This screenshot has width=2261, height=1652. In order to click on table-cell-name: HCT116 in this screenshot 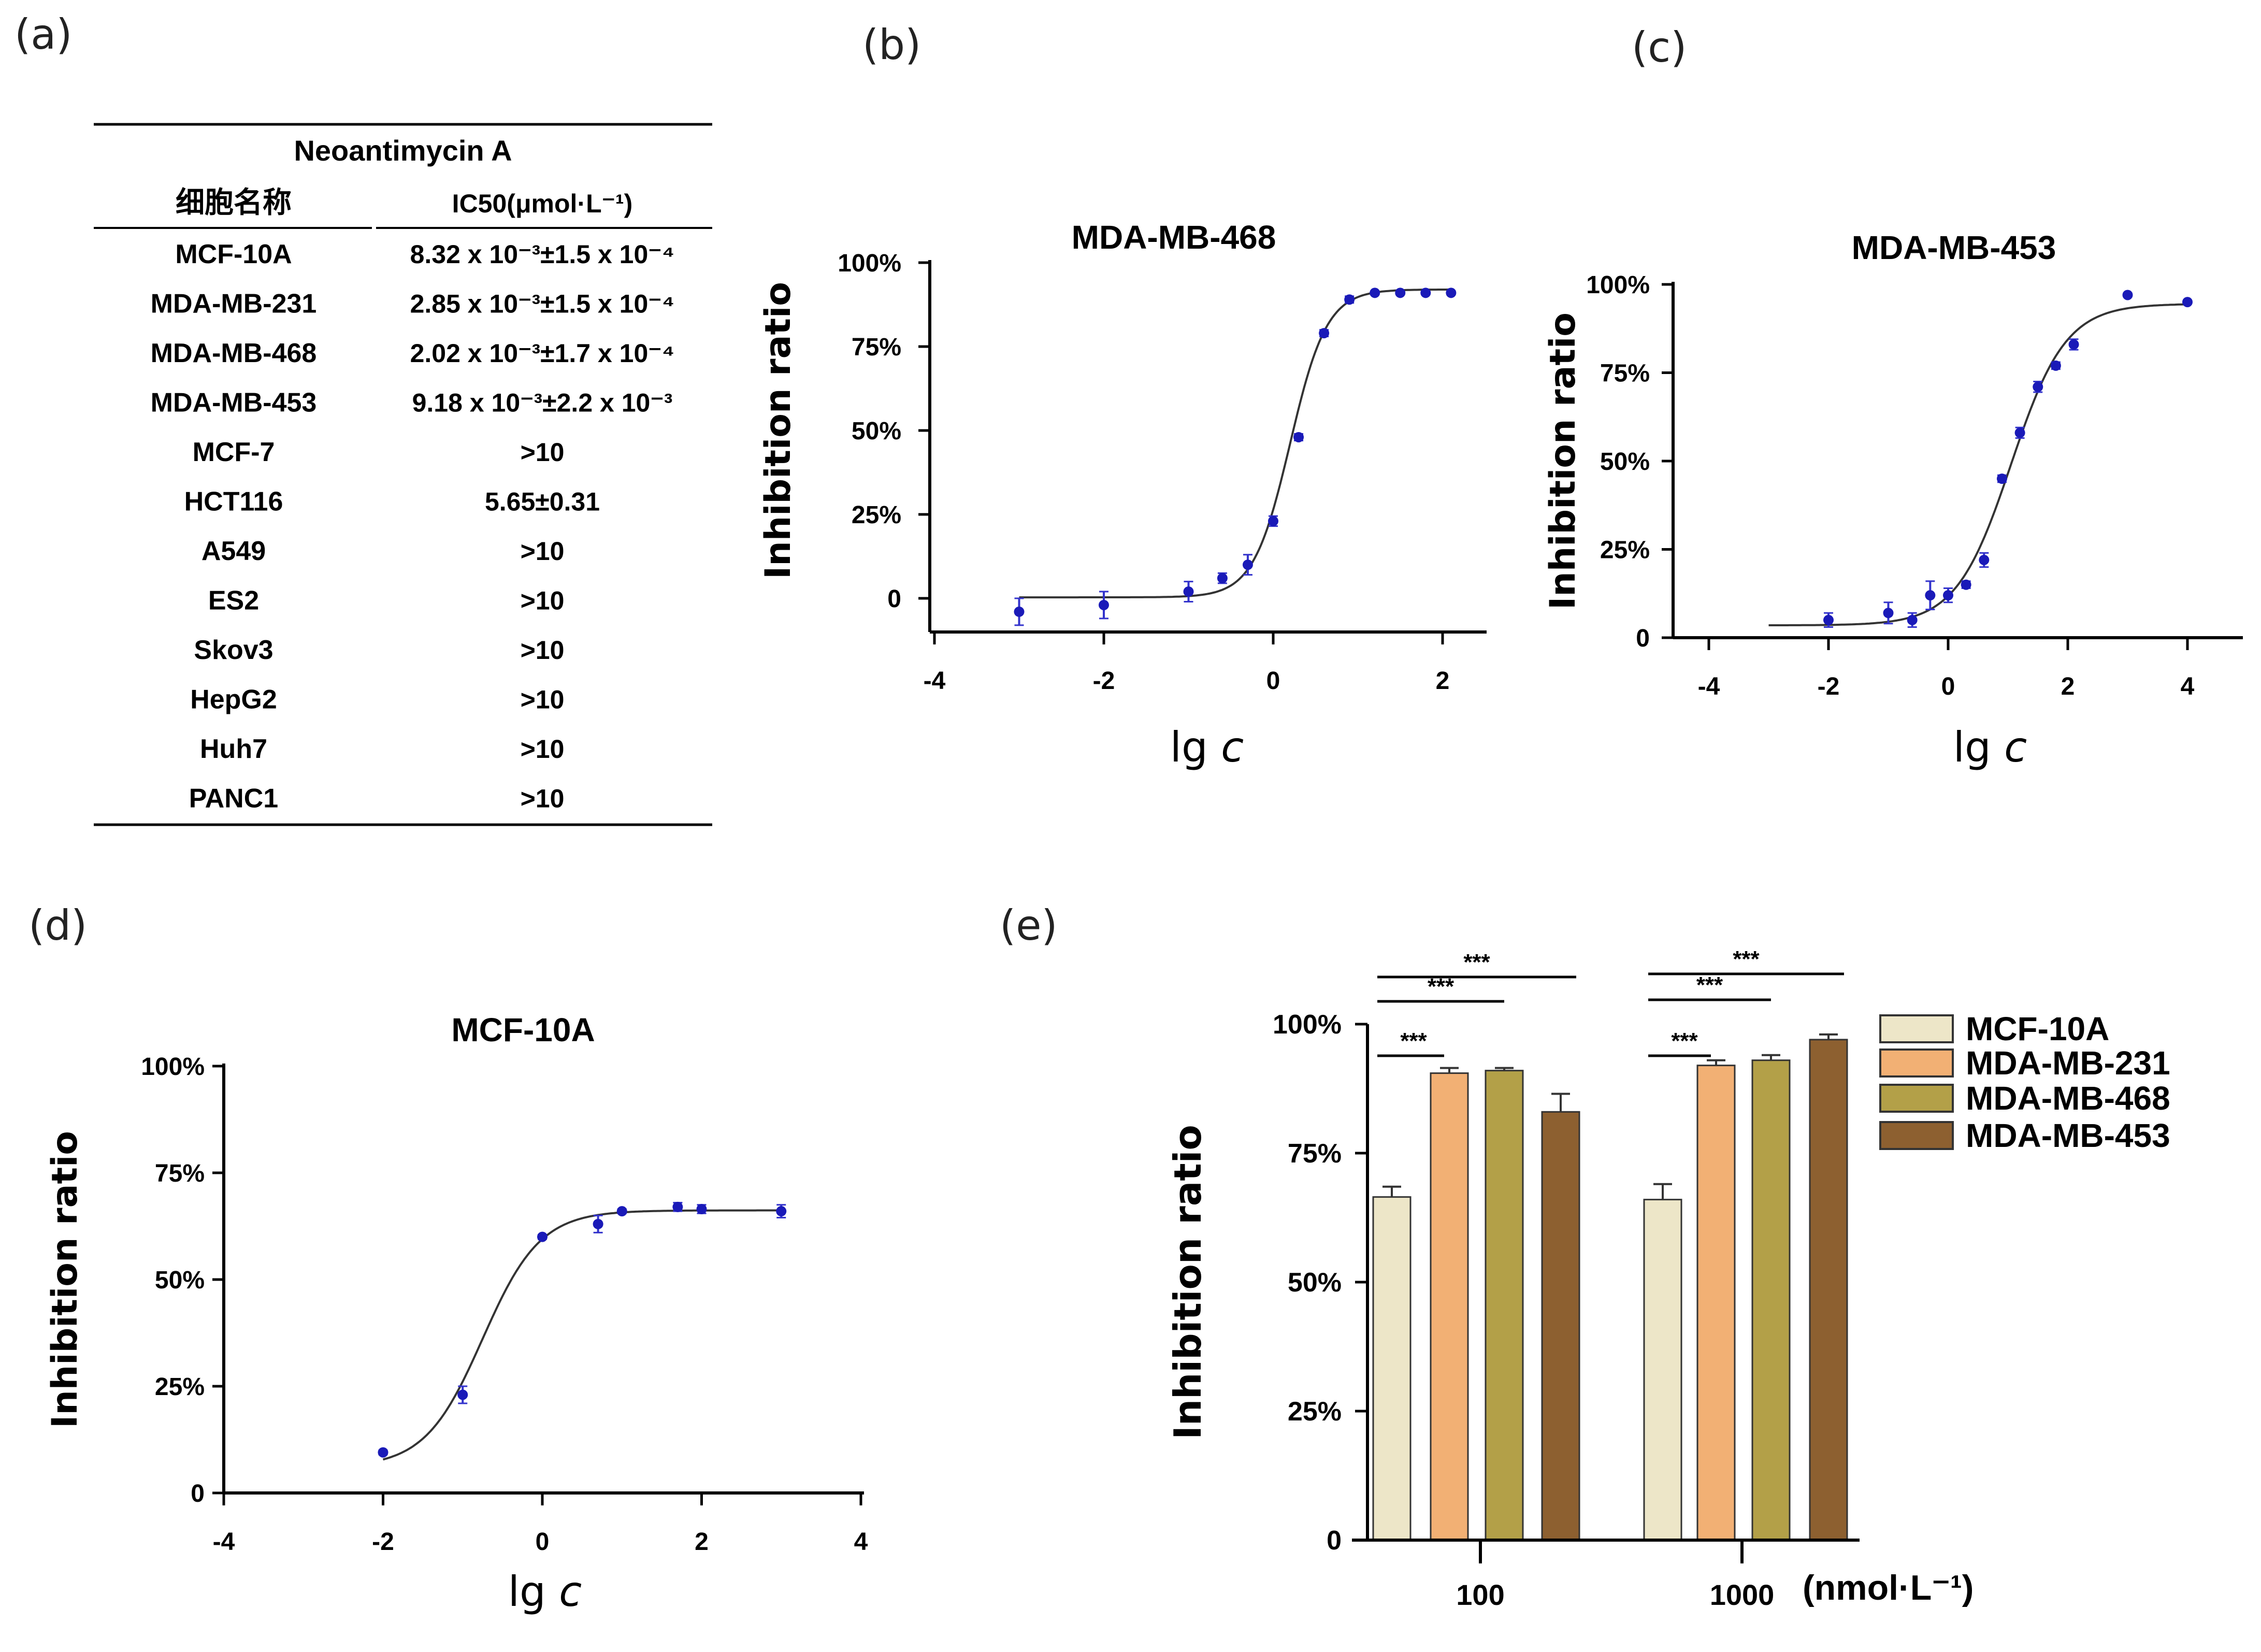, I will do `click(234, 502)`.